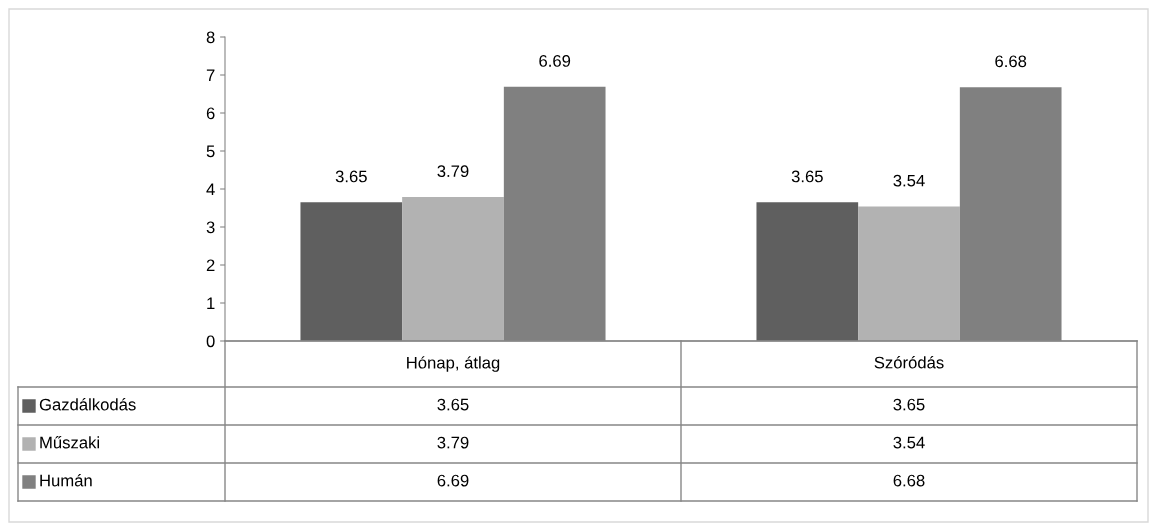 Image resolution: width=1157 pixels, height=531 pixels. I want to click on data-label: 3.79, so click(453, 171).